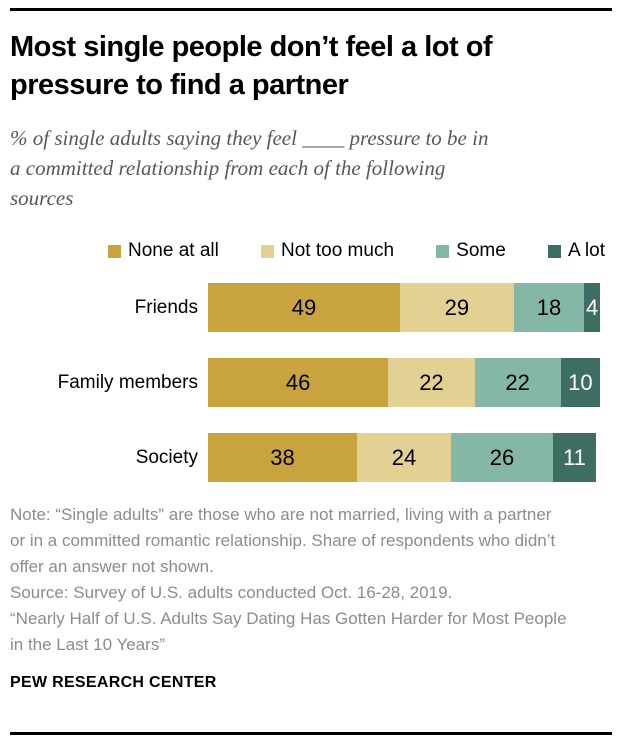  What do you see at coordinates (173, 251) in the screenshot?
I see `legend-label: None at all` at bounding box center [173, 251].